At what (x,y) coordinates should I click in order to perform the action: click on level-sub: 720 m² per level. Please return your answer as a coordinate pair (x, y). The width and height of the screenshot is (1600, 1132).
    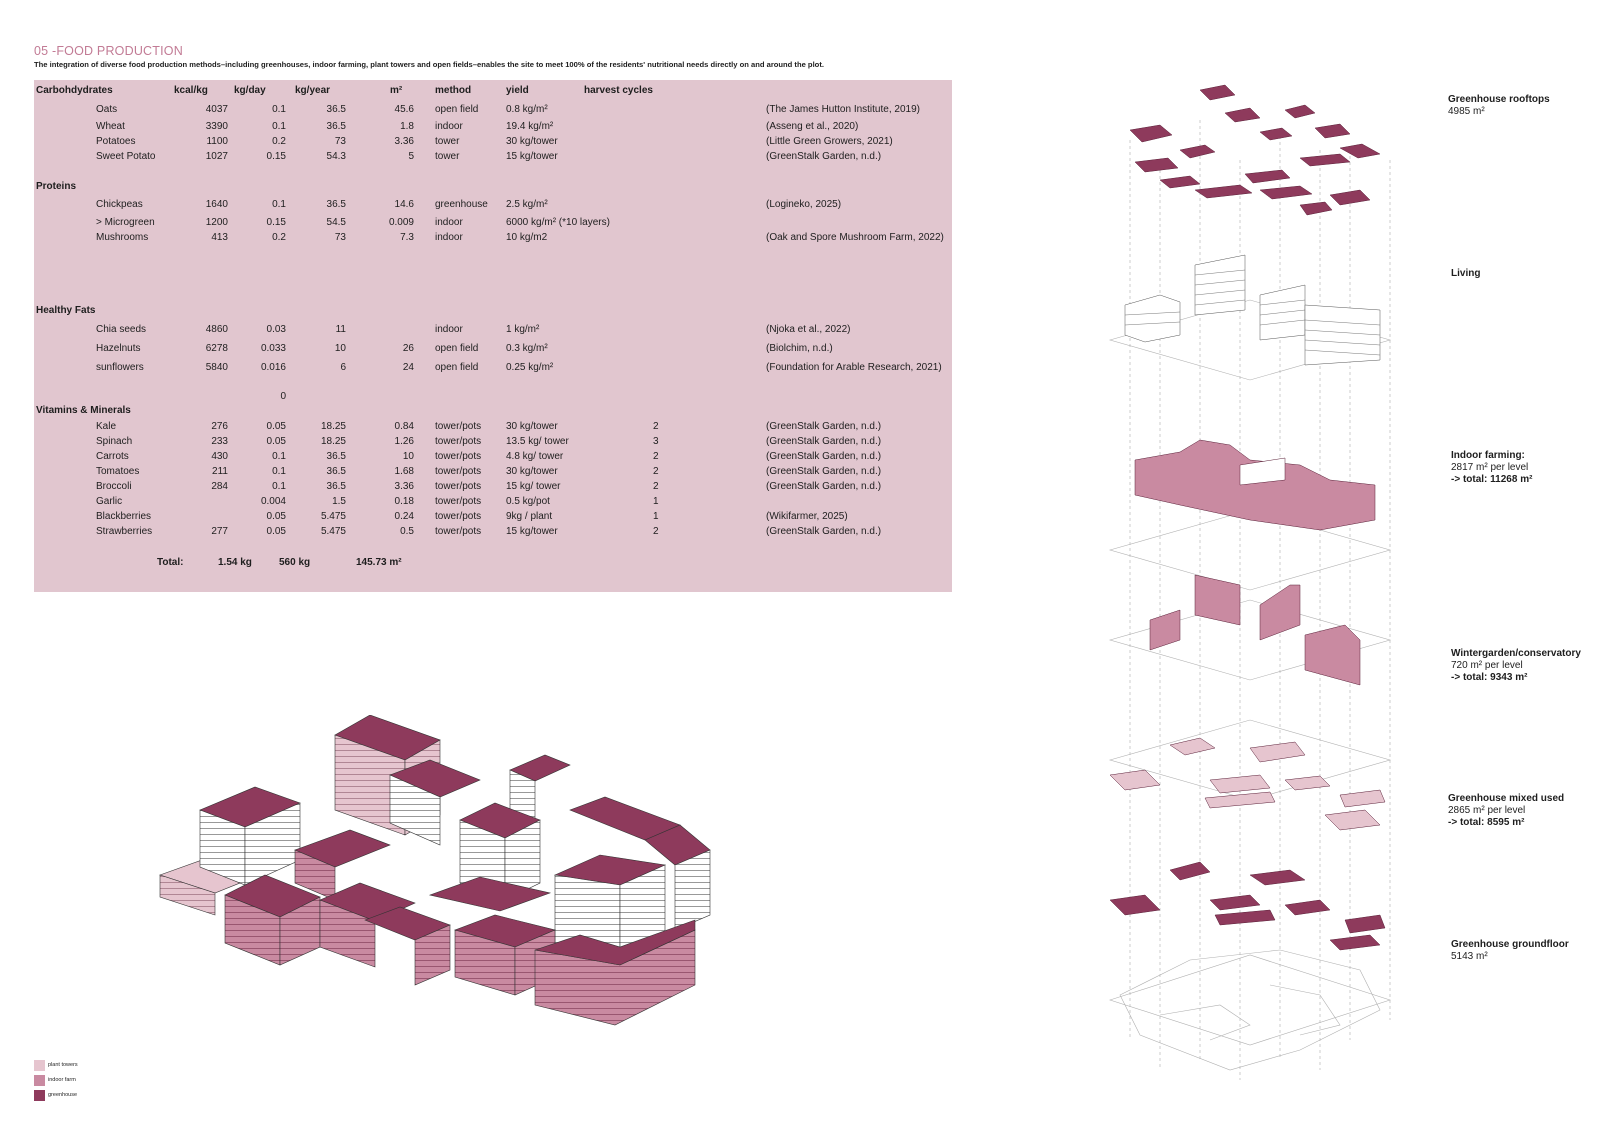
    Looking at the image, I should click on (1487, 665).